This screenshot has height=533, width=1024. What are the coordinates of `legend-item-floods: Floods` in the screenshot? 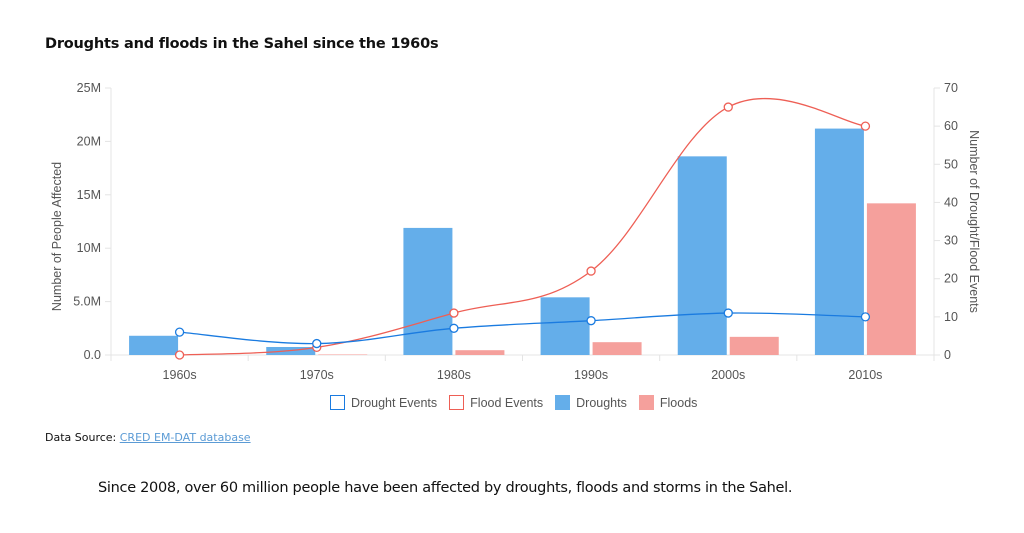 It's located at (668, 402).